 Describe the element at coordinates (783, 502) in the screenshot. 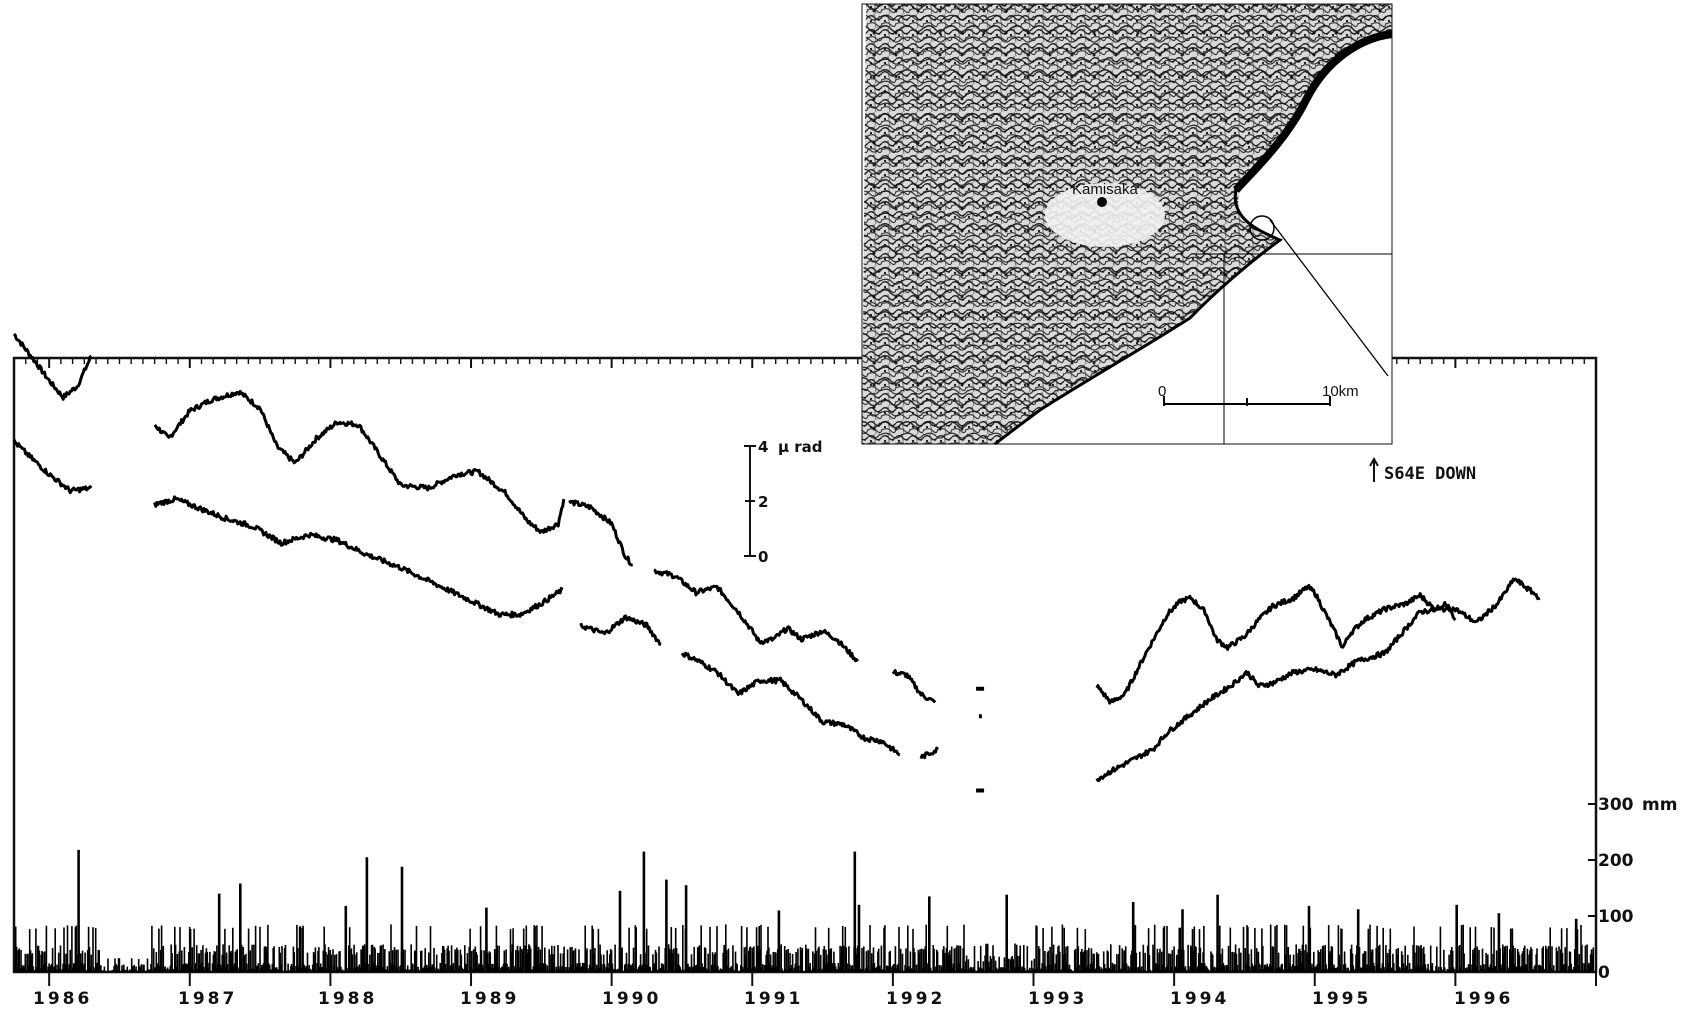

I see `tilt-scale-bar: 4 μ rad 2 0` at that location.